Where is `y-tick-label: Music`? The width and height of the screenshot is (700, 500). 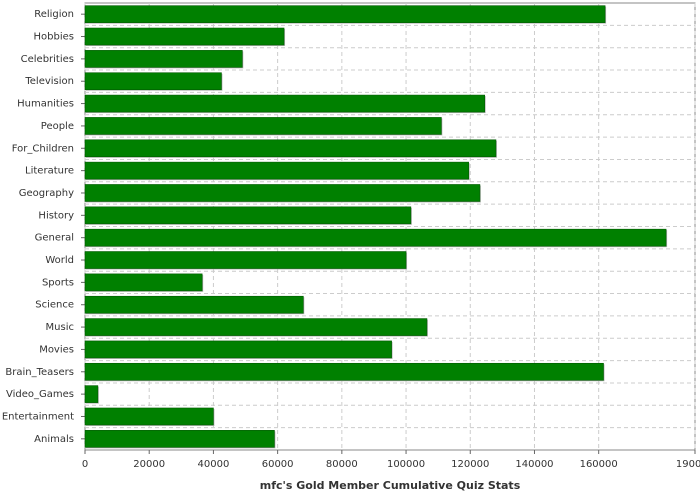 y-tick-label: Music is located at coordinates (60, 327).